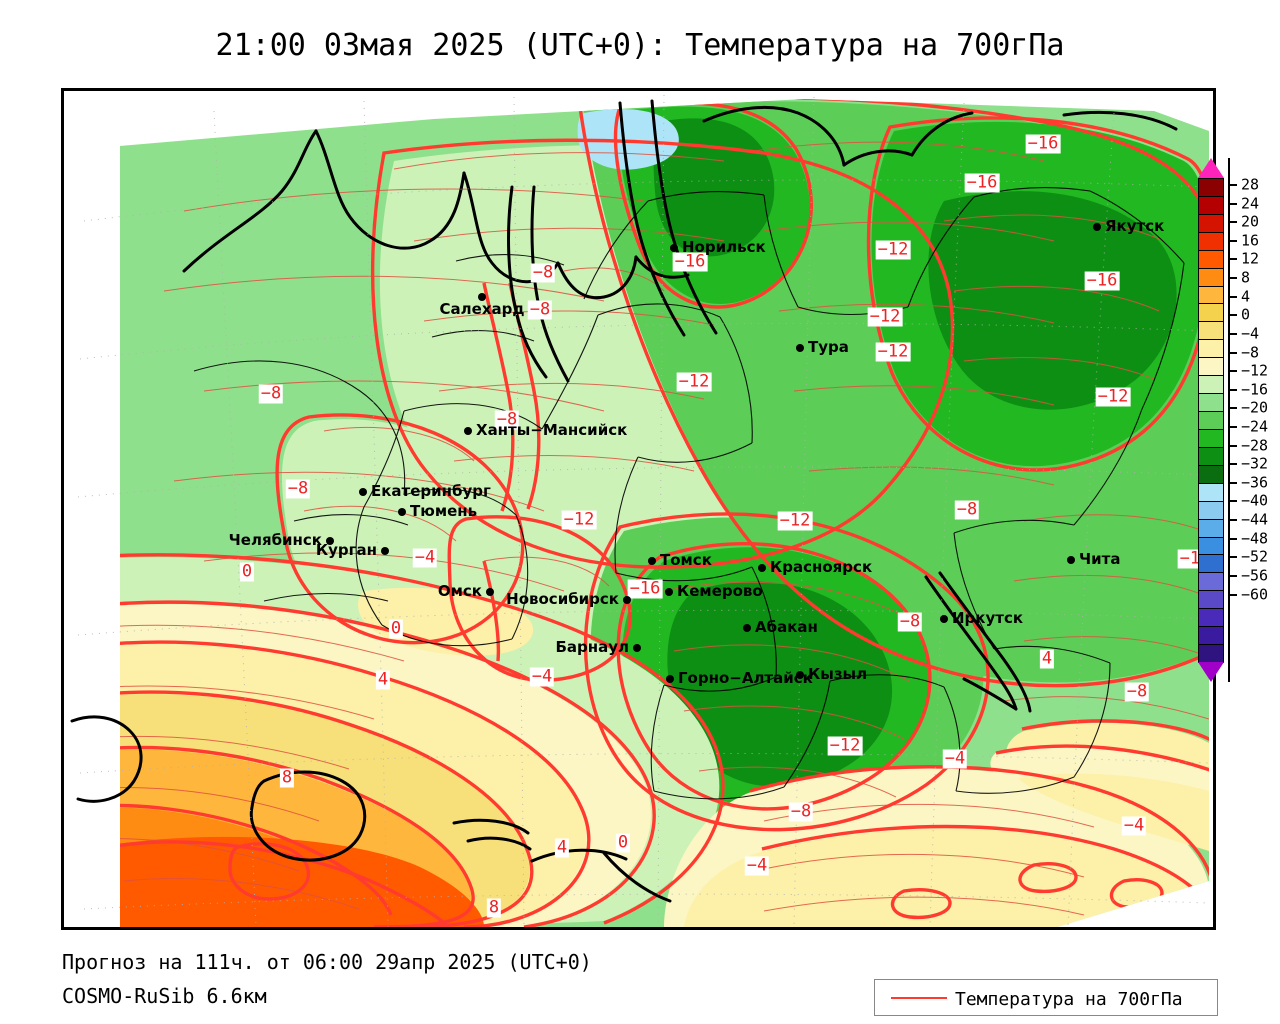 This screenshot has width=1280, height=1024. Describe the element at coordinates (1255, 426) in the screenshot. I see `colorbar-tick-label: −24` at that location.